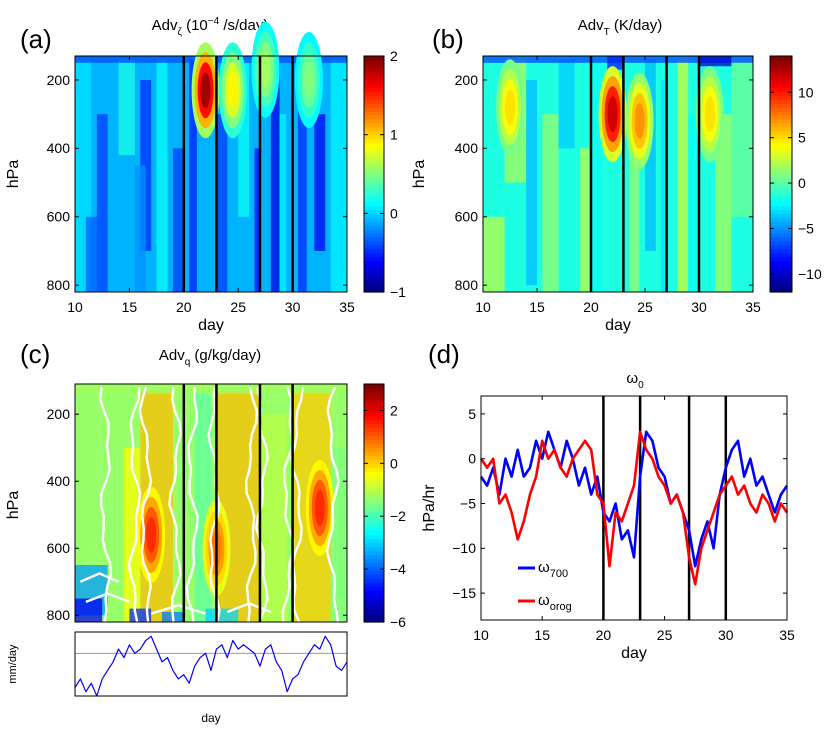 Image resolution: width=830 pixels, height=731 pixels. I want to click on inset-ylabel: mm/day, so click(13, 664).